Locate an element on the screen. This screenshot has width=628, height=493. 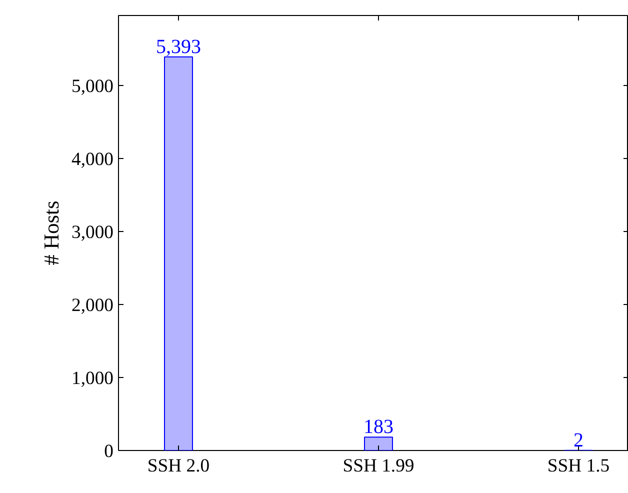
x-tick-label: SSH 1.99 is located at coordinates (378, 466).